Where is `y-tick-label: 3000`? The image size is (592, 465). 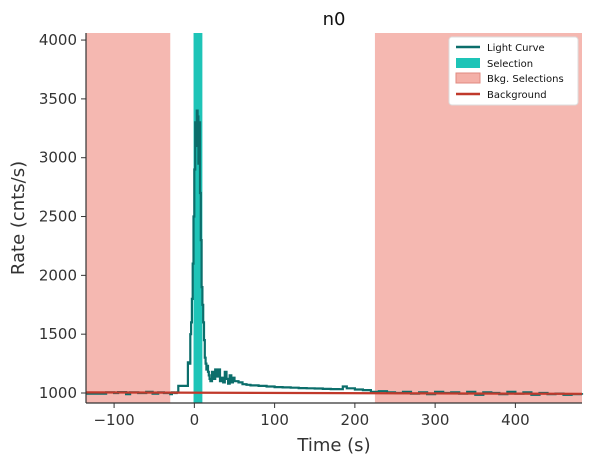
y-tick-label: 3000 is located at coordinates (58, 158).